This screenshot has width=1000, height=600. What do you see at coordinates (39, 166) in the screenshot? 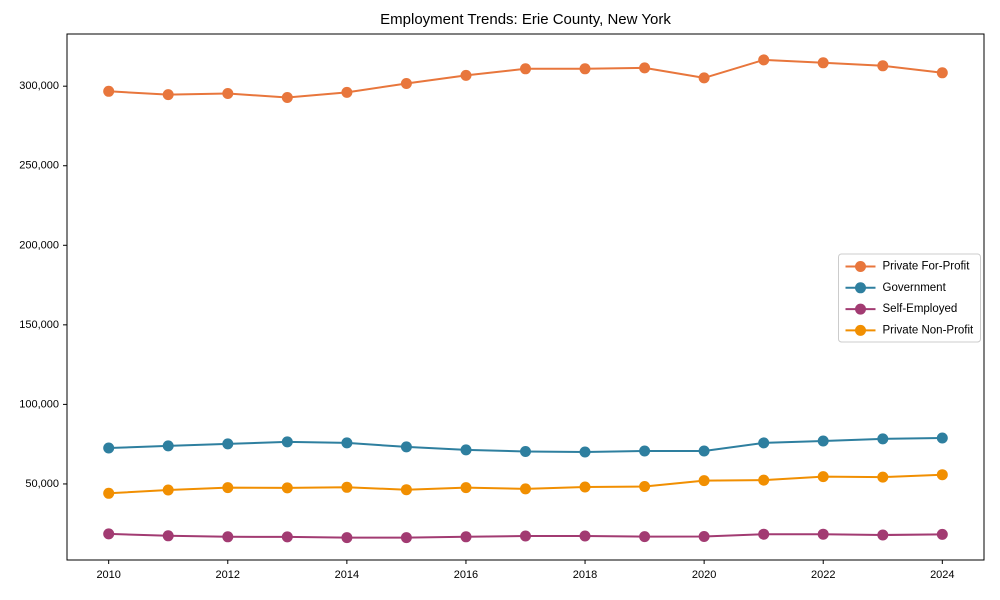
I see `y-tick-label: 250,000` at bounding box center [39, 166].